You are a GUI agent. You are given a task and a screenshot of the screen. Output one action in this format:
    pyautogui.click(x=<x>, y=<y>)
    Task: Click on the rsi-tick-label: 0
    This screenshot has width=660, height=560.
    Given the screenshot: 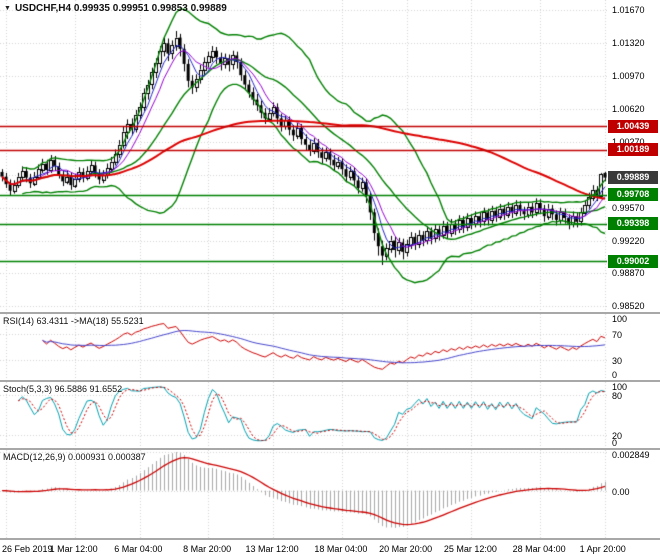 What is the action you would take?
    pyautogui.click(x=615, y=375)
    